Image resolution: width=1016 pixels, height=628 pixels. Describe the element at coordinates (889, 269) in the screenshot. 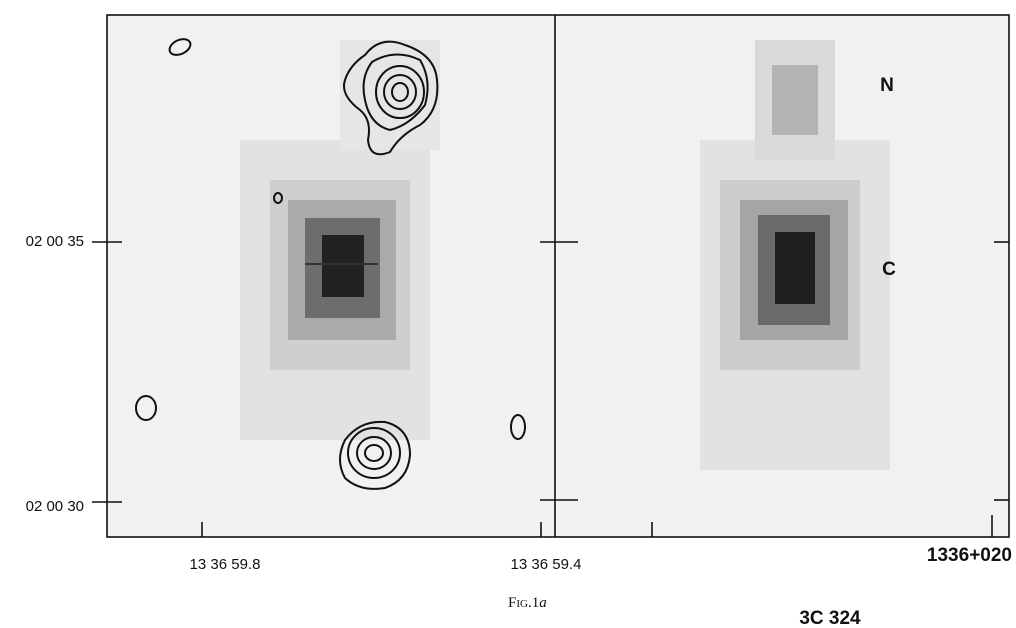

I see `marker-label: C` at that location.